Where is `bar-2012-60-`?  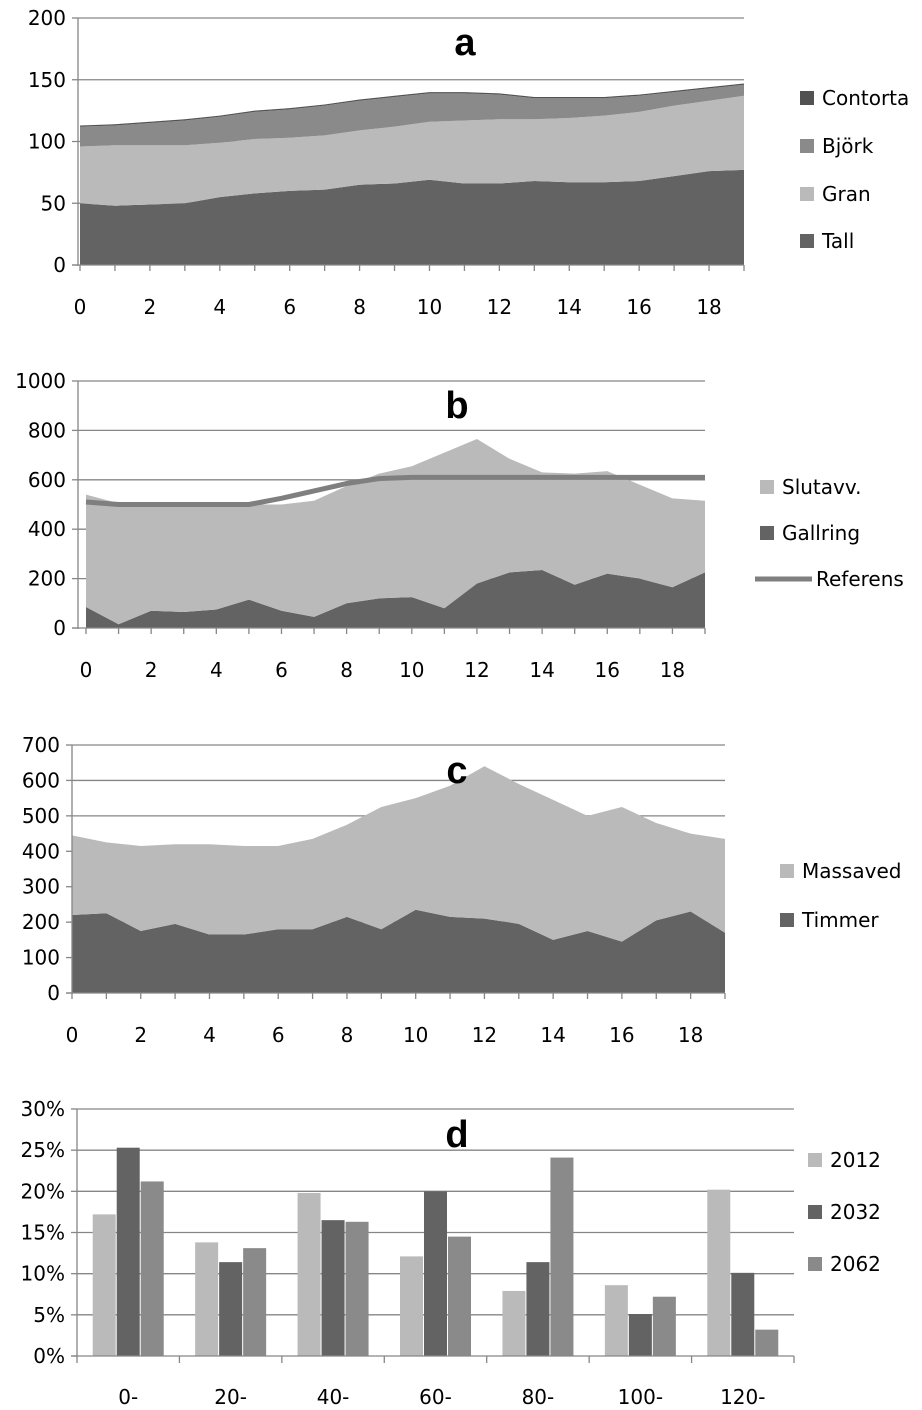
bar-2012-60- is located at coordinates (411, 1306).